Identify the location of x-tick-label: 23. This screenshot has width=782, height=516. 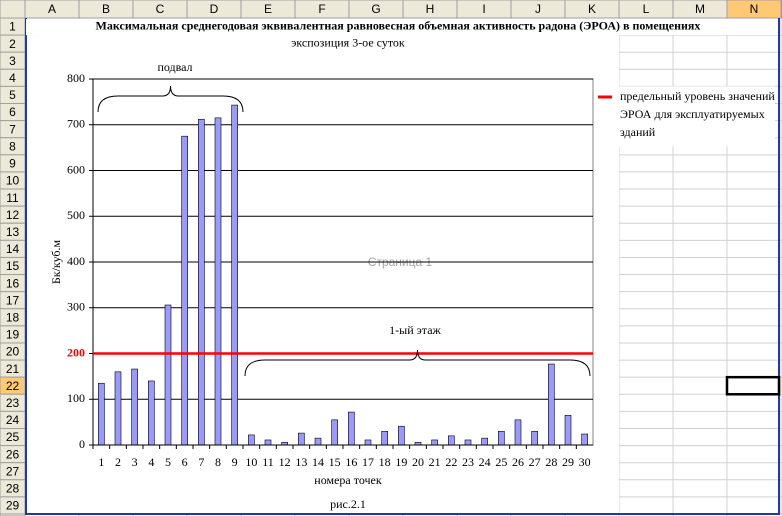
(468, 462).